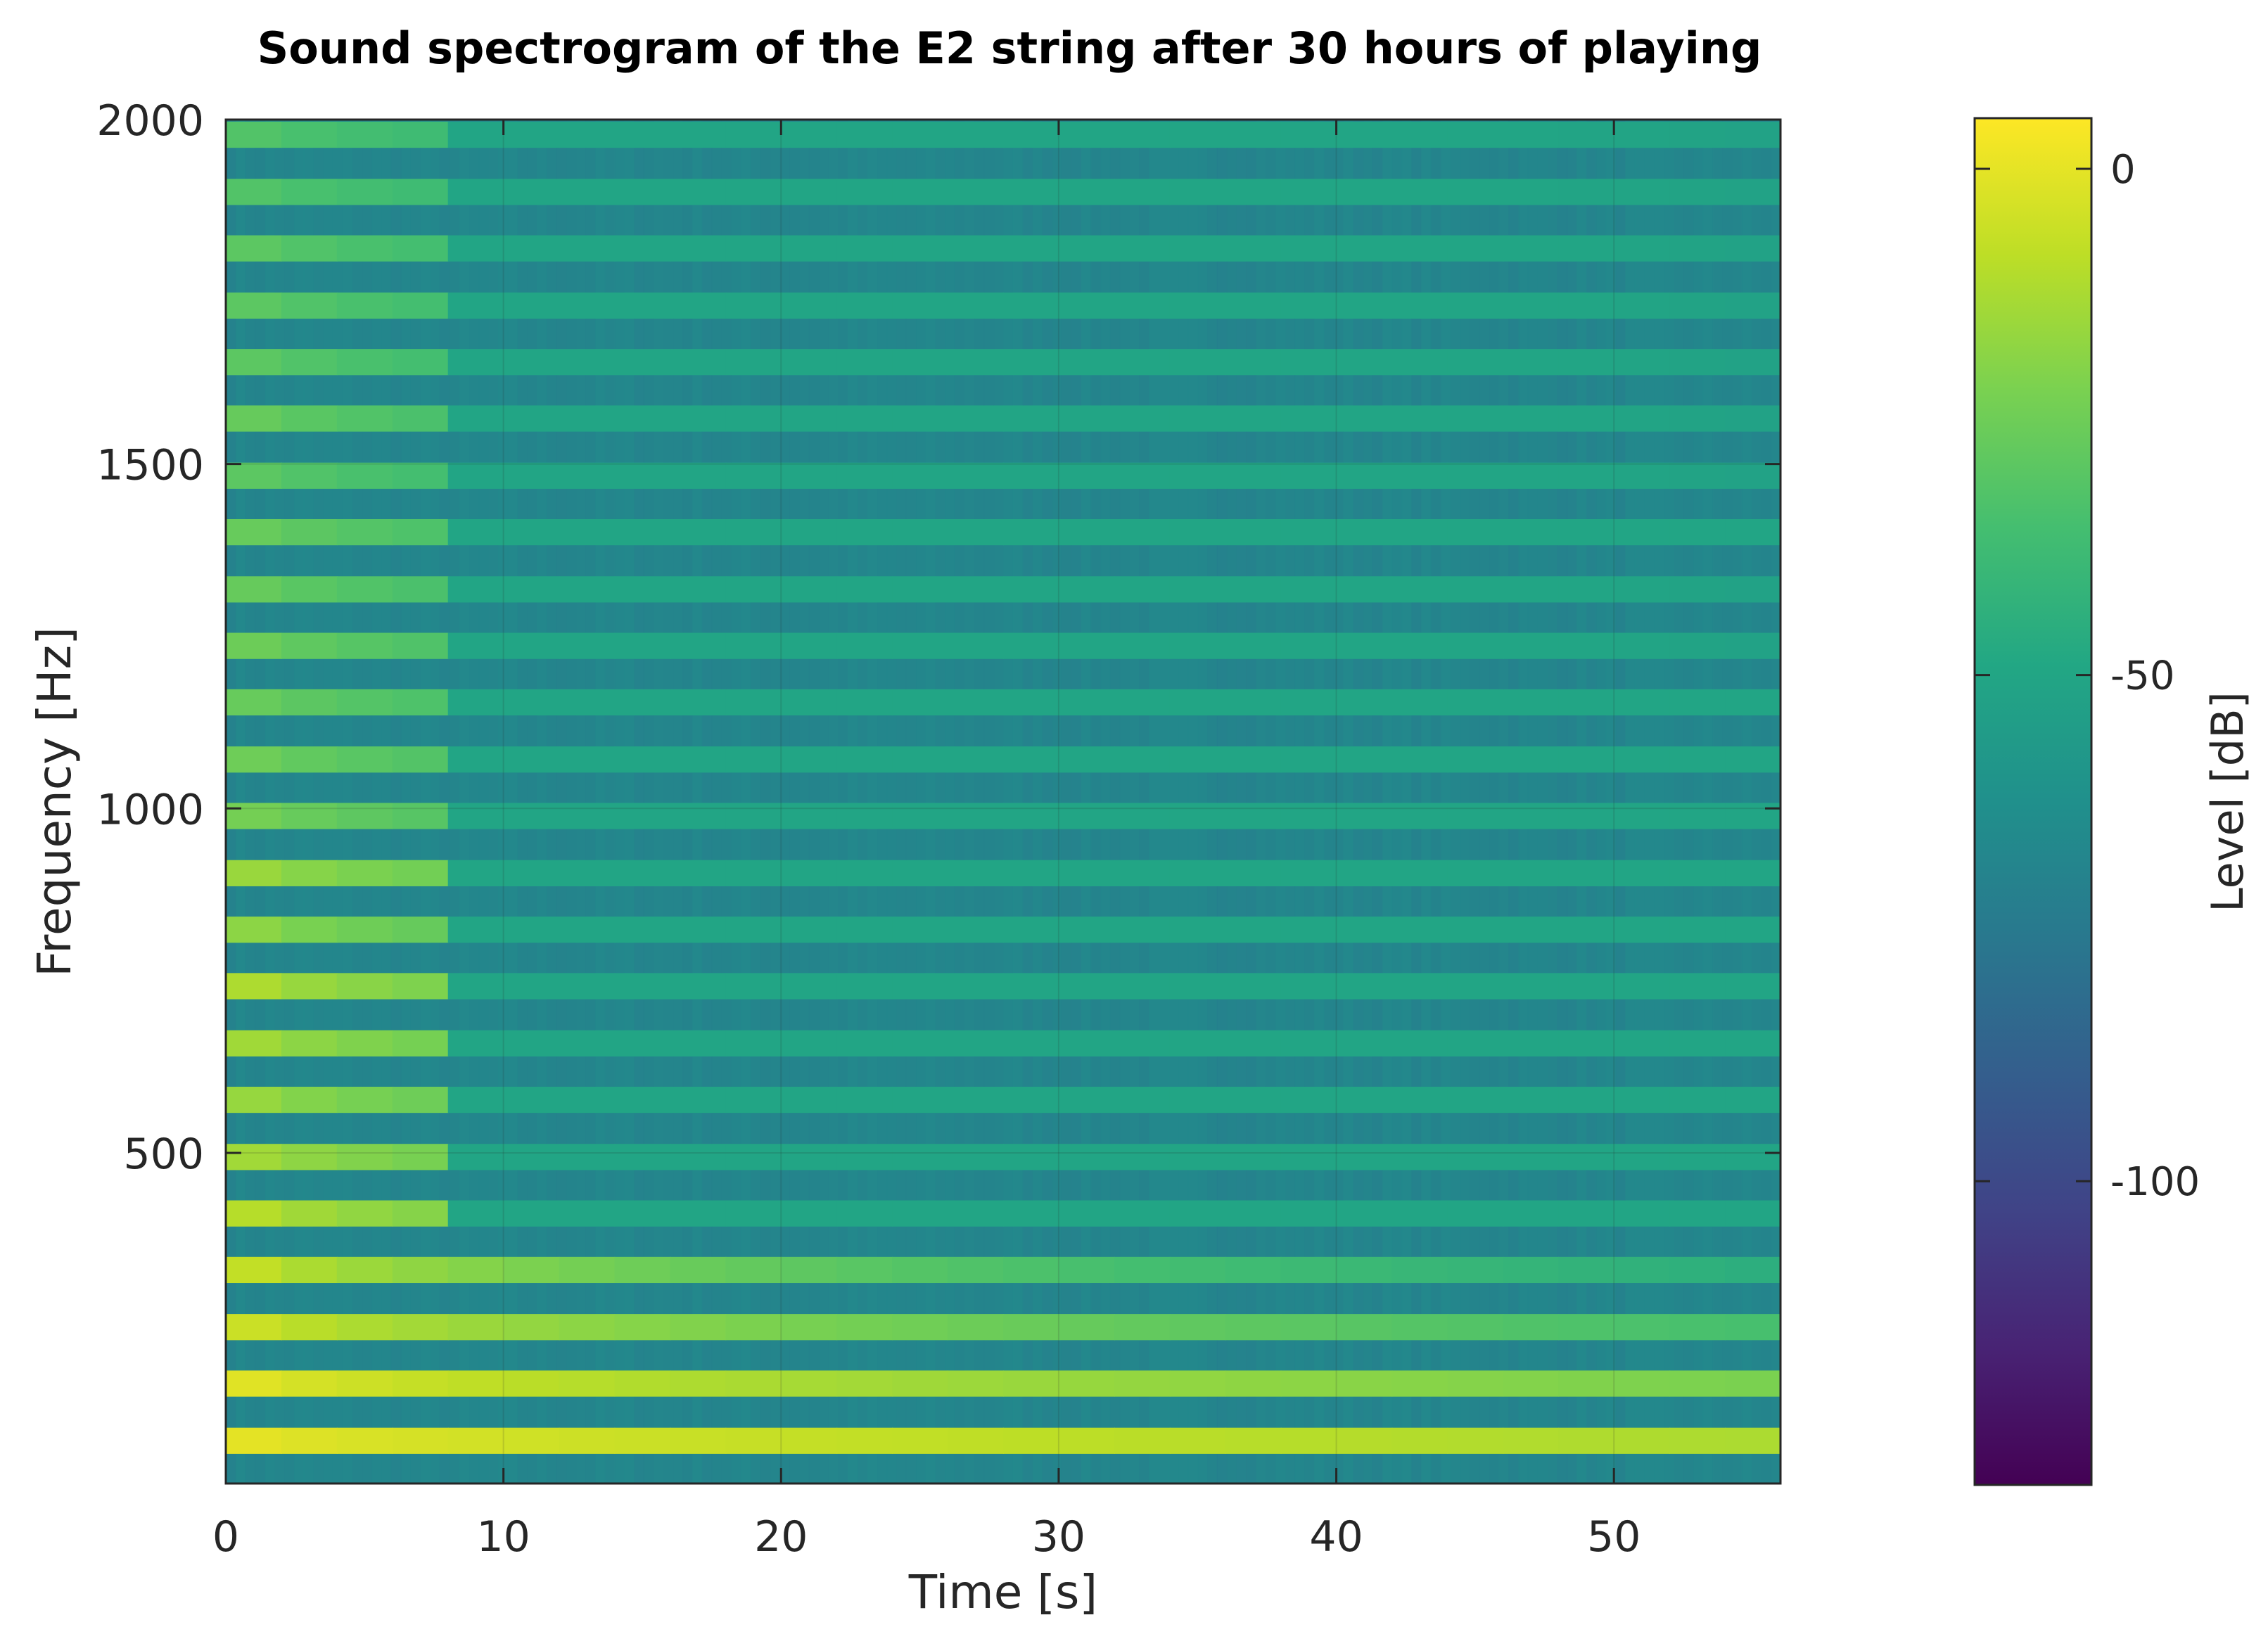 This screenshot has height=1627, width=2268. I want to click on colorbar-ticks: 0 -50 -100, so click(2087, 676).